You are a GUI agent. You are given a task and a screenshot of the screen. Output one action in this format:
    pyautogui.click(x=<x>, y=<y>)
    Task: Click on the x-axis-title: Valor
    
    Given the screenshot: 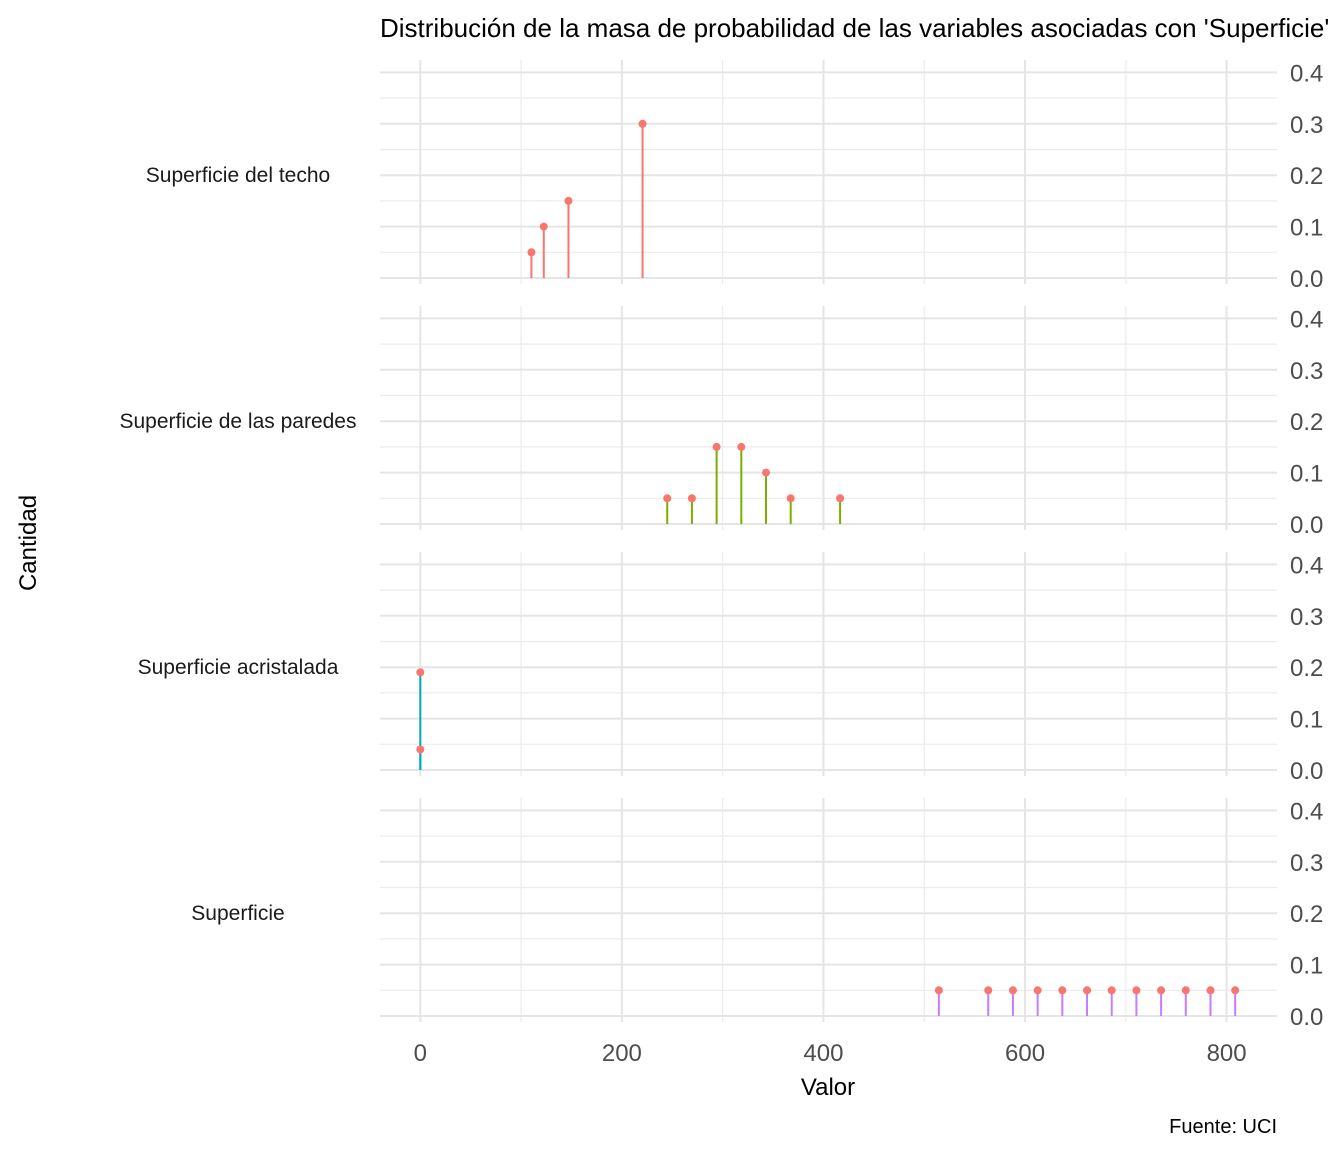 What is the action you would take?
    pyautogui.click(x=828, y=1087)
    